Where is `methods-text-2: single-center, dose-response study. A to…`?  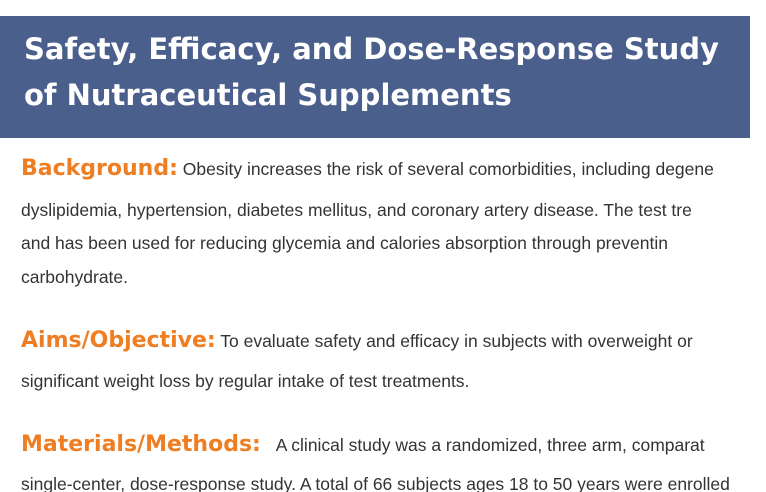 methods-text-2: single-center, dose-response study. A to… is located at coordinates (375, 483).